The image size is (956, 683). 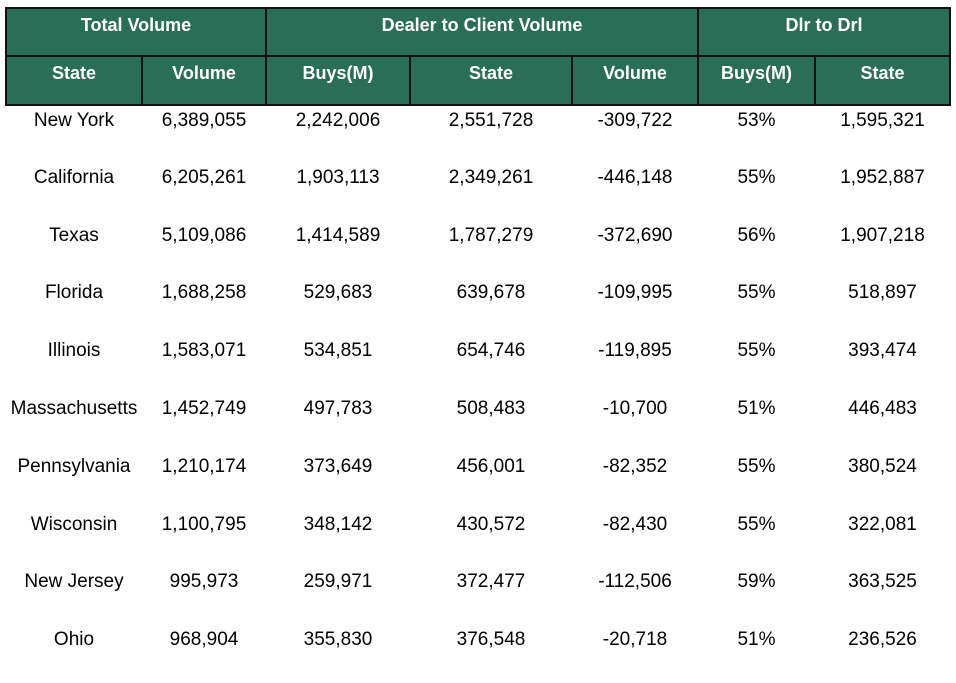 What do you see at coordinates (635, 351) in the screenshot?
I see `table-cell: -119,895` at bounding box center [635, 351].